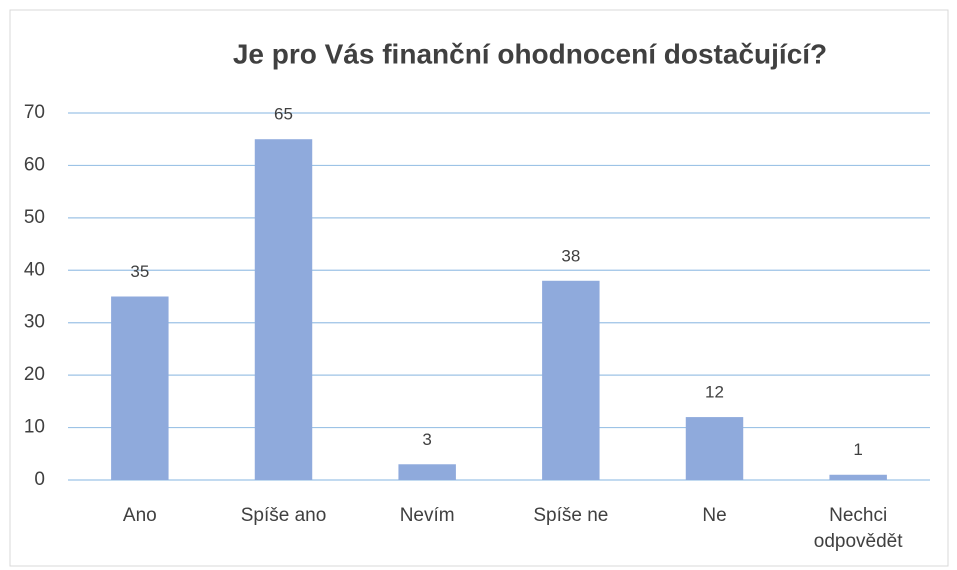 The height and width of the screenshot is (570, 957). What do you see at coordinates (34, 164) in the screenshot?
I see `y-tick-label: 60` at bounding box center [34, 164].